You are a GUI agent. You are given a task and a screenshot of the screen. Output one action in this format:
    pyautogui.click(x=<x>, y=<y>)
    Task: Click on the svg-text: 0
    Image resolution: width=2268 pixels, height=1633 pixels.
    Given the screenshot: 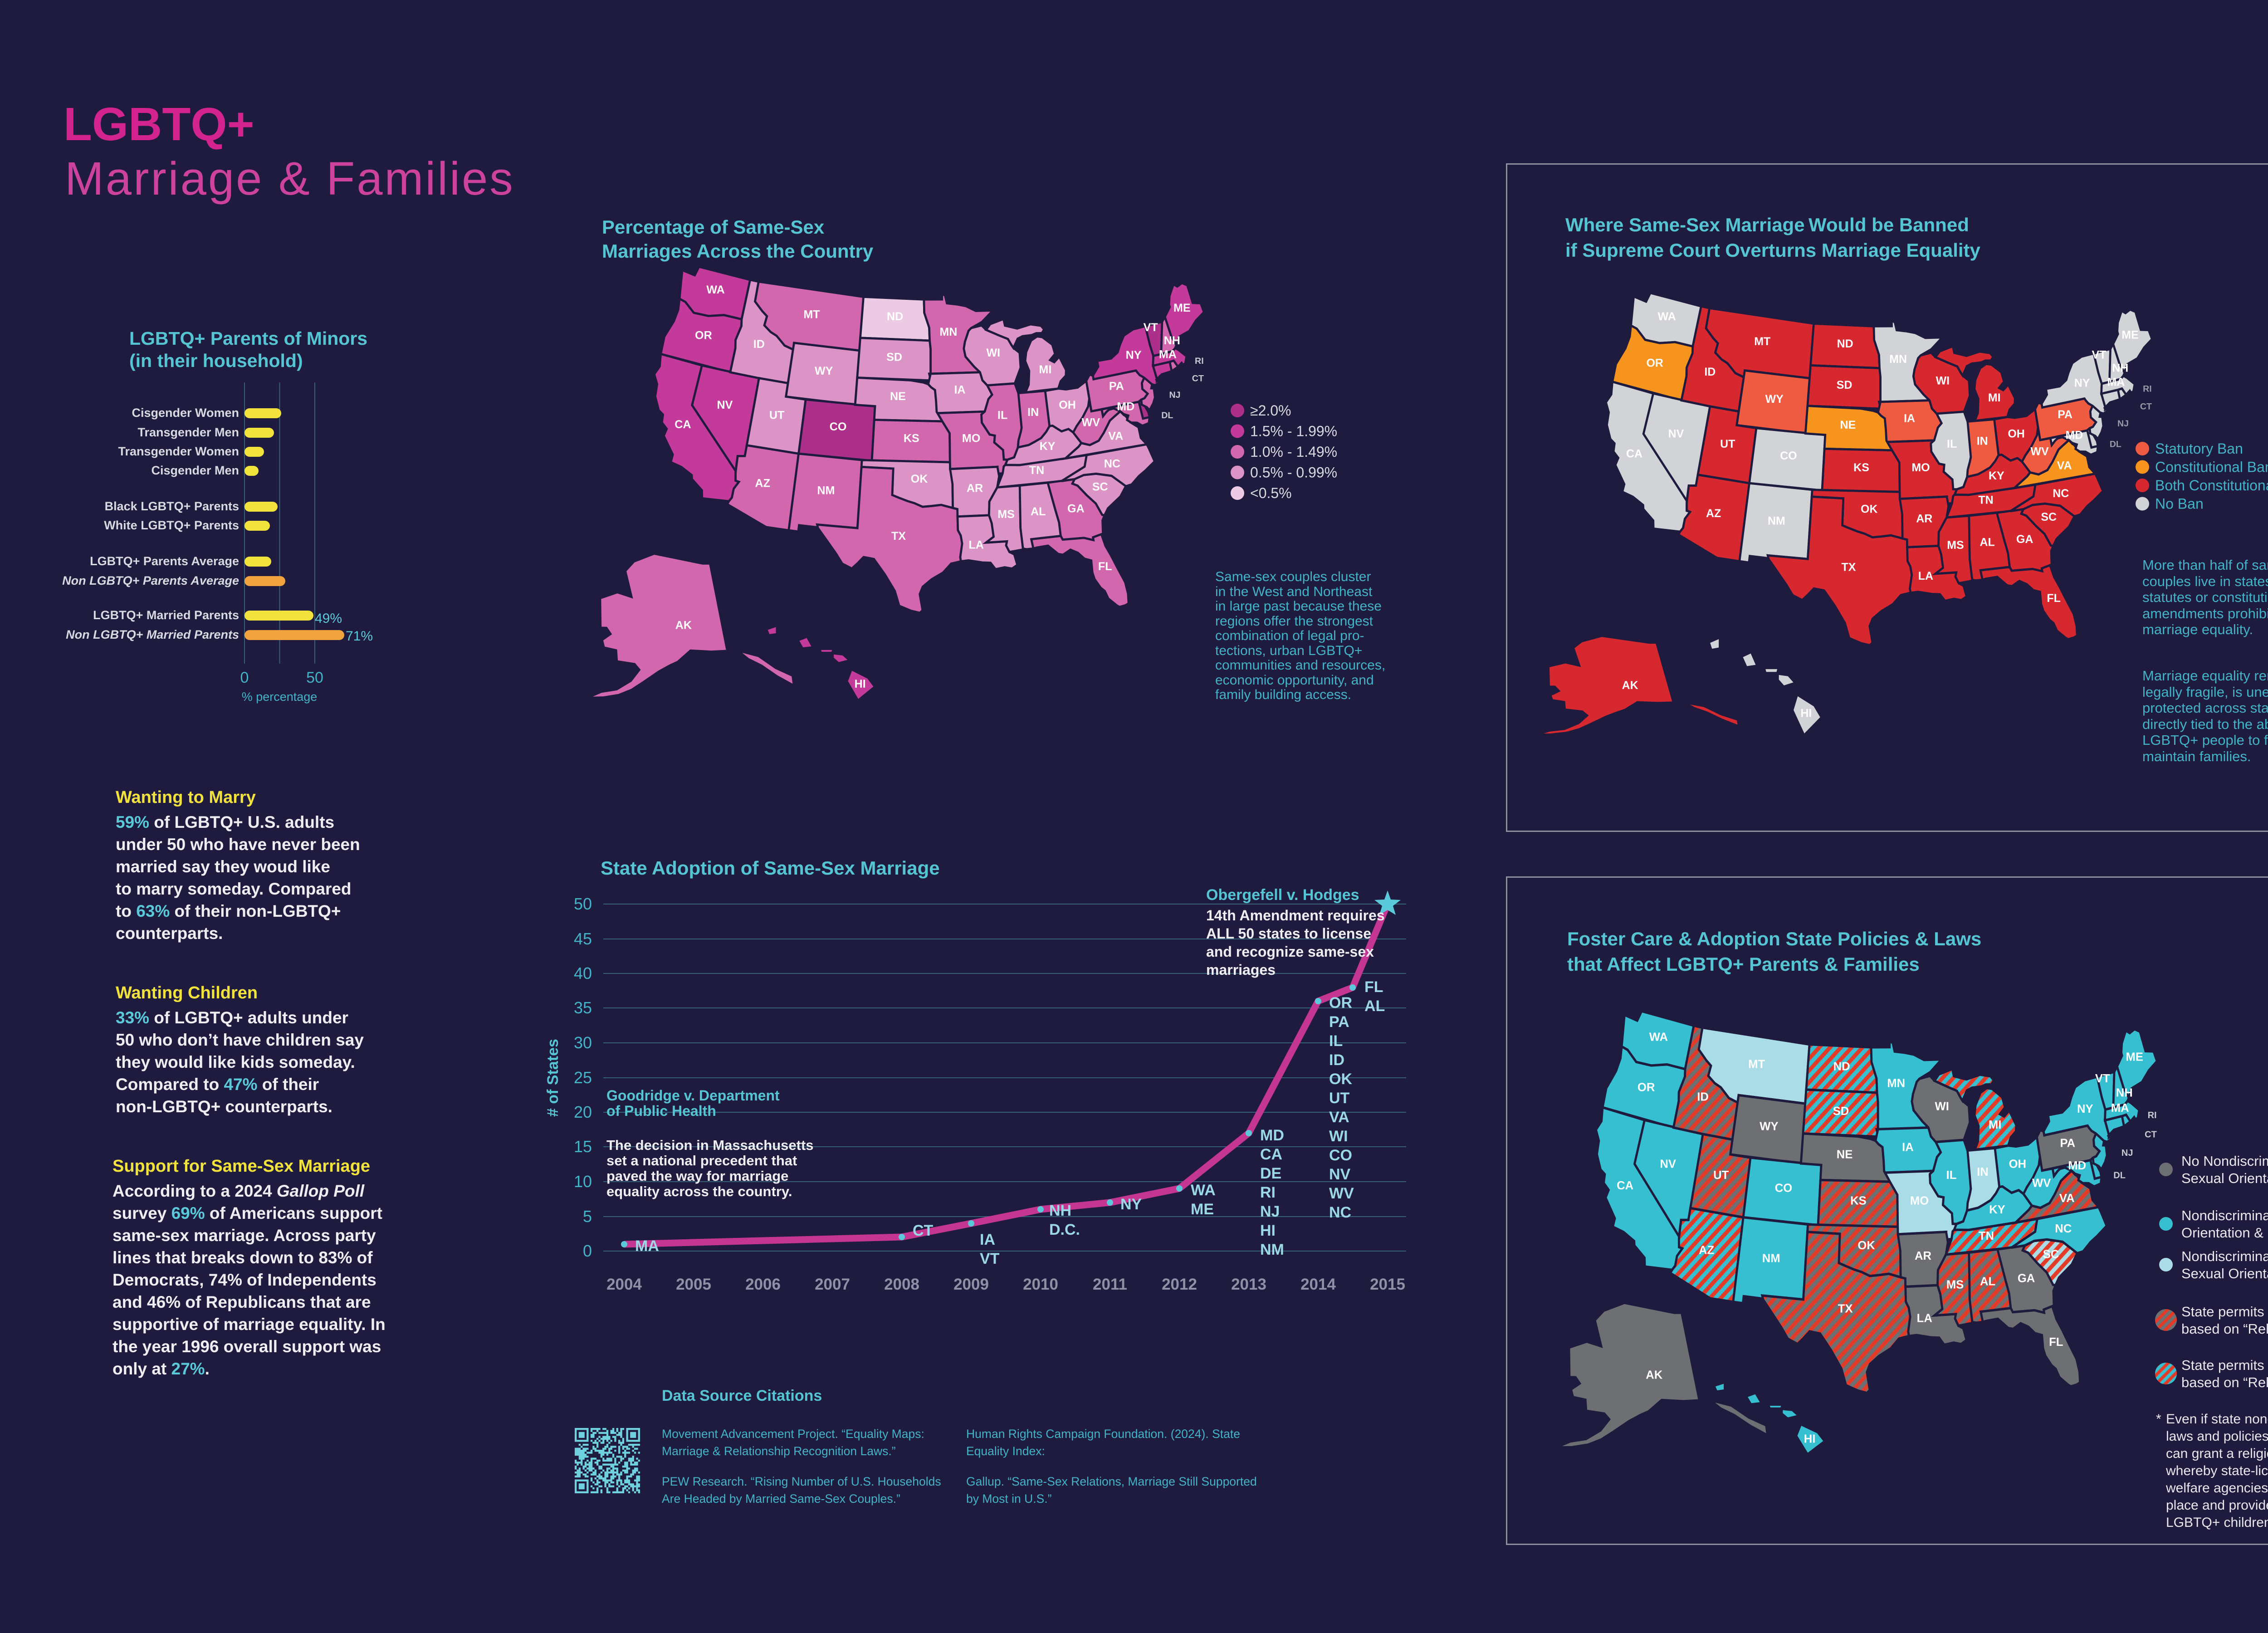 What is the action you would take?
    pyautogui.click(x=245, y=677)
    